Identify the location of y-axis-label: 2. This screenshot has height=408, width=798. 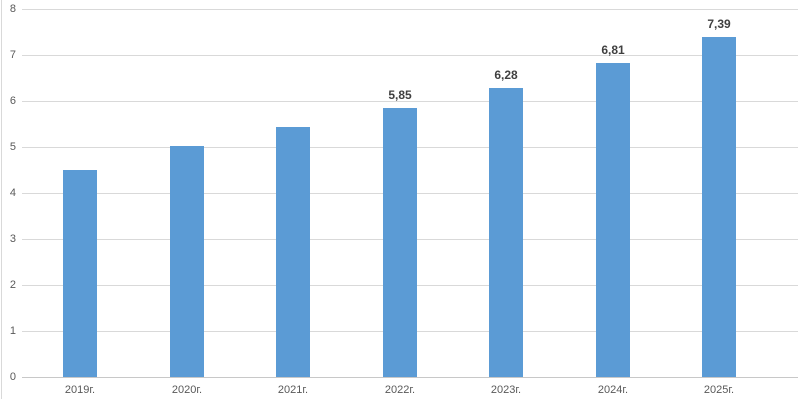
(12, 285).